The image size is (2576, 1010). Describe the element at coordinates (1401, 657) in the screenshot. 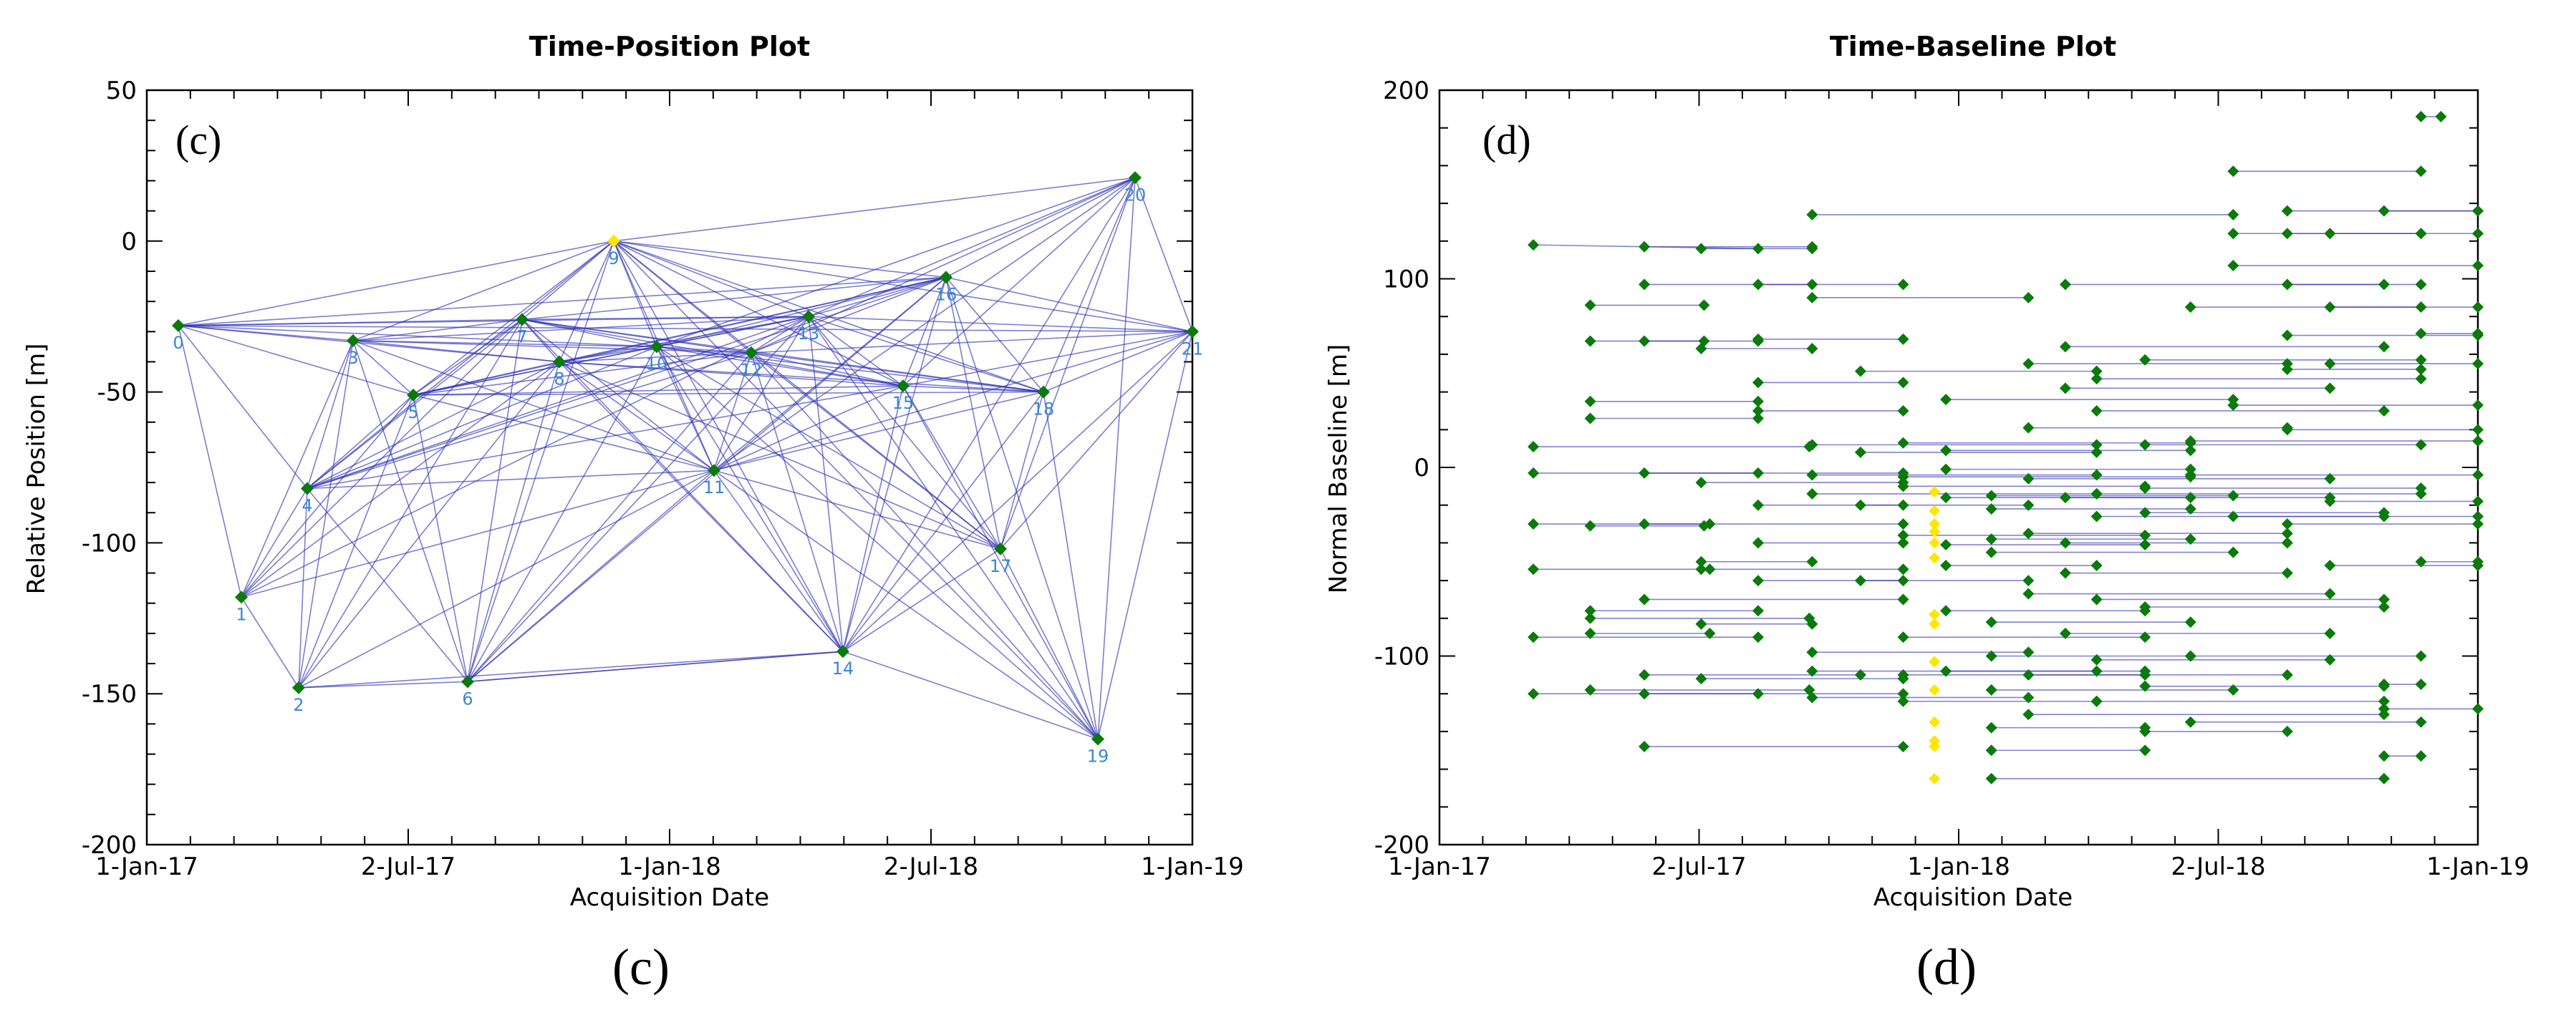

I see `d-y-tick-label: -100` at that location.